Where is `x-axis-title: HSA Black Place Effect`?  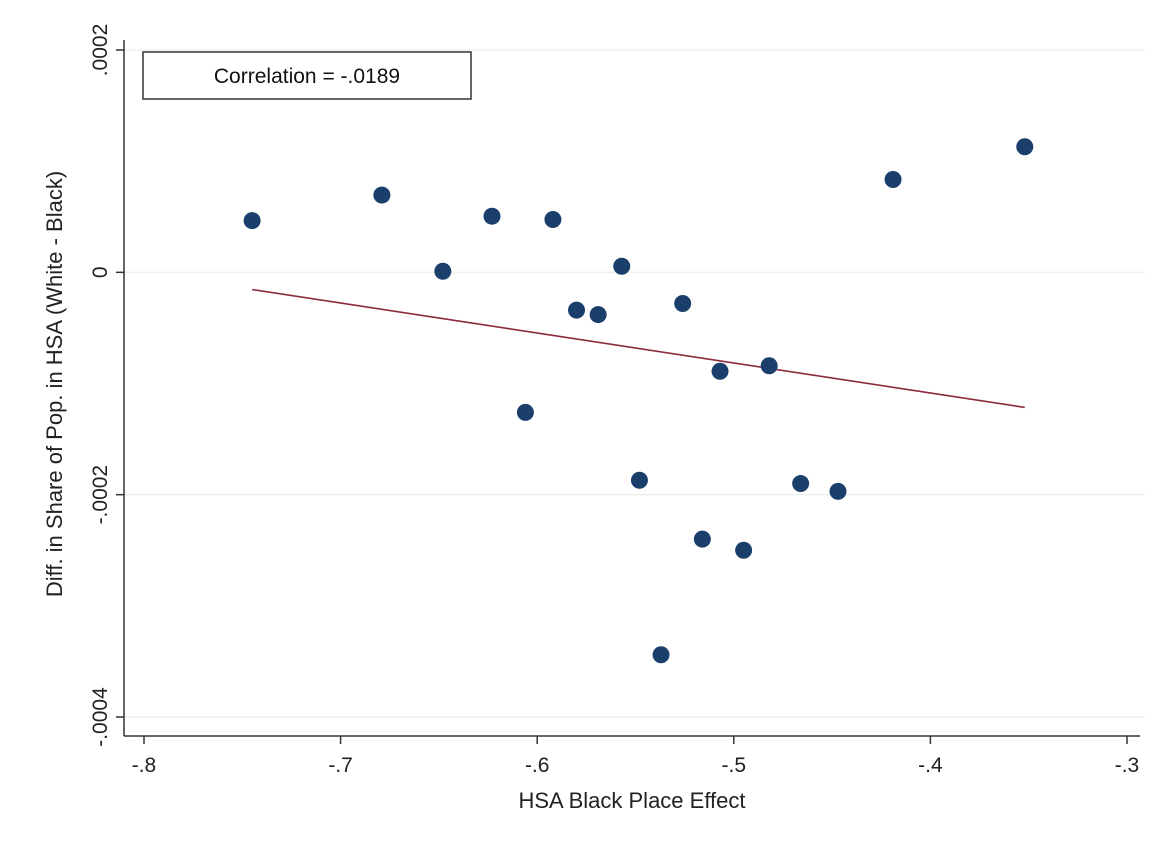
x-axis-title: HSA Black Place Effect is located at coordinates (631, 800).